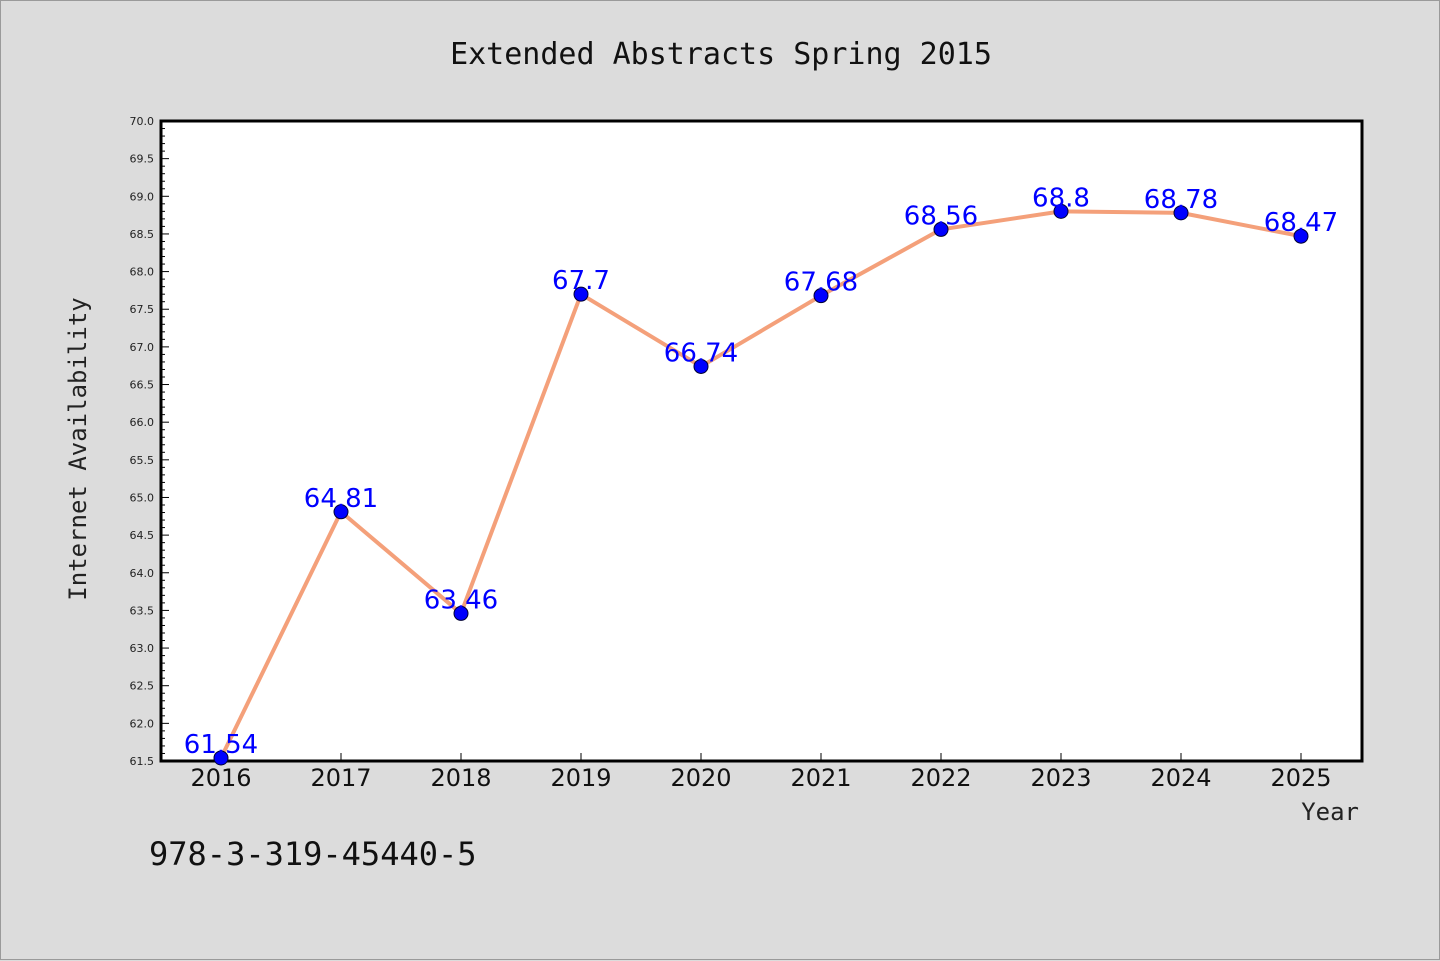  What do you see at coordinates (142, 686) in the screenshot?
I see `y-tick-label: 62.5` at bounding box center [142, 686].